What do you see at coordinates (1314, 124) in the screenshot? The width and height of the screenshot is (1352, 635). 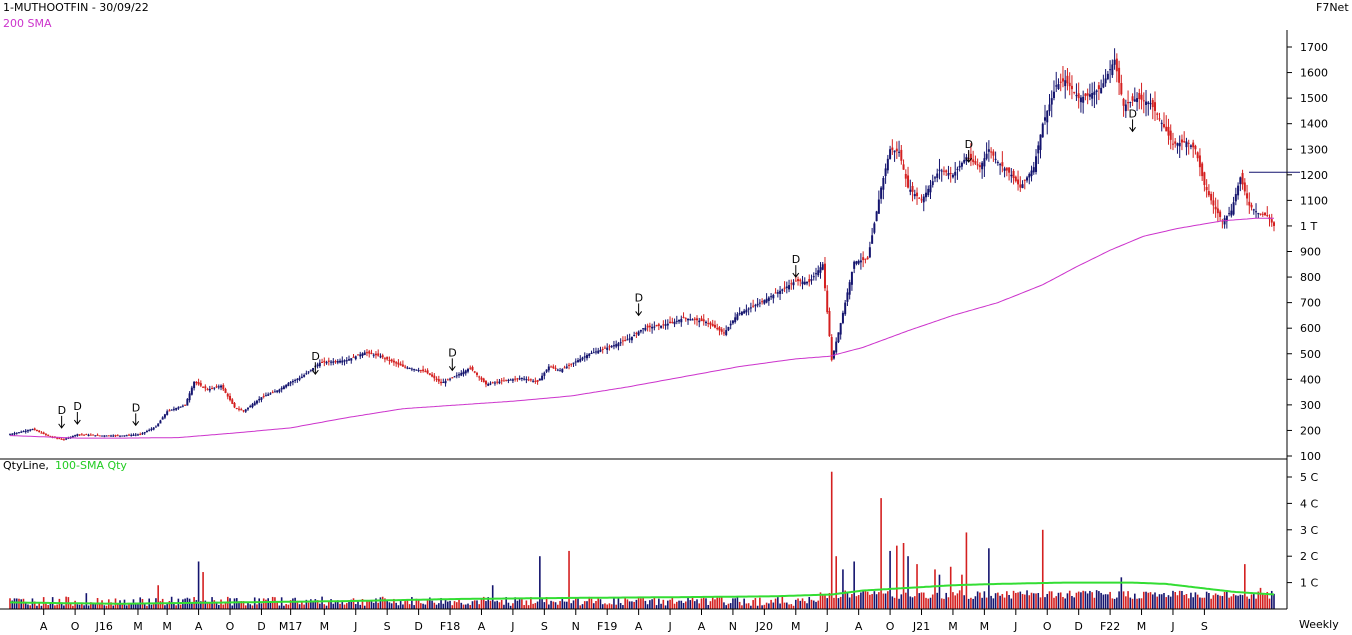 I see `price-tick-label: 1400` at bounding box center [1314, 124].